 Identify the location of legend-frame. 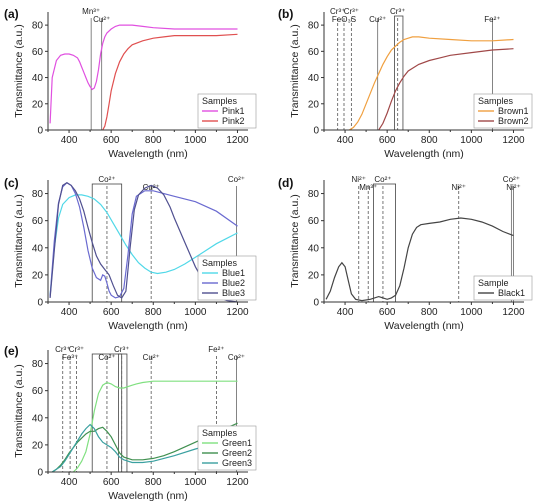
(503, 288).